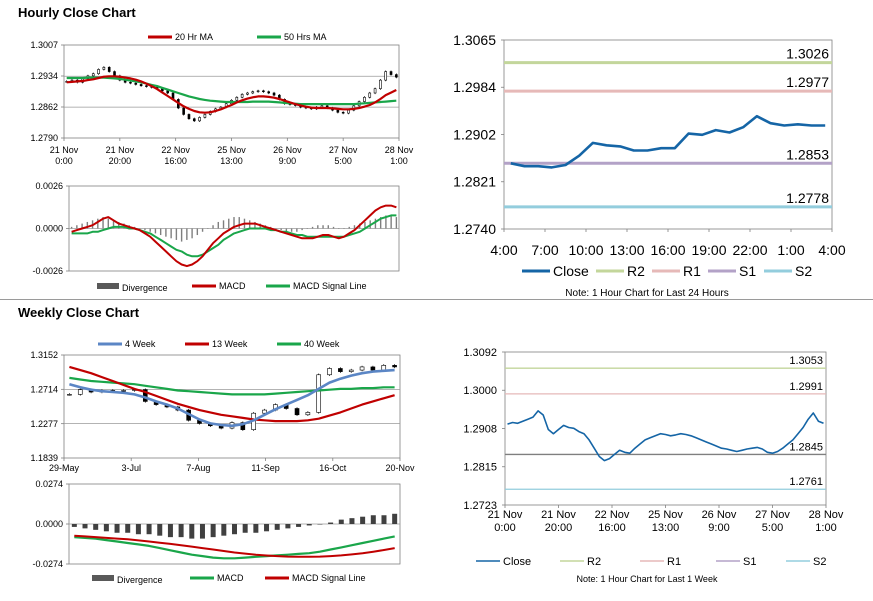 The height and width of the screenshot is (601, 873). Describe the element at coordinates (333, 468) in the screenshot. I see `x-tick-label: 16-Oct` at that location.